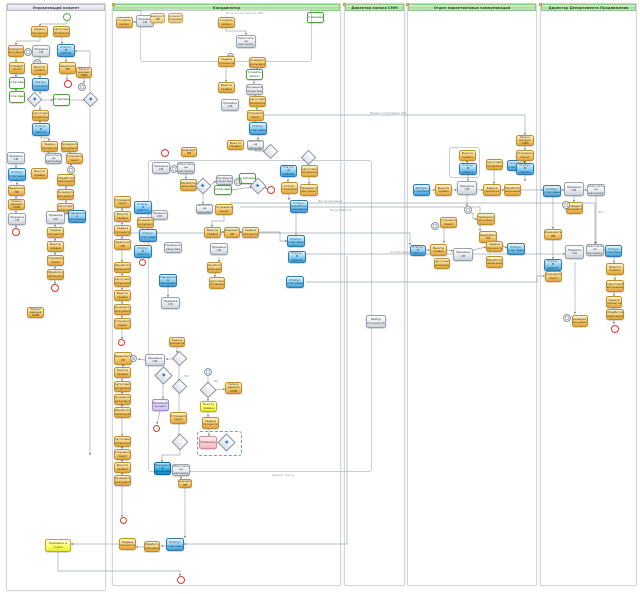 The width and height of the screenshot is (640, 594). Describe the element at coordinates (289, 188) in the screenshot. I see `task-node: Статус: Согласование` at that location.